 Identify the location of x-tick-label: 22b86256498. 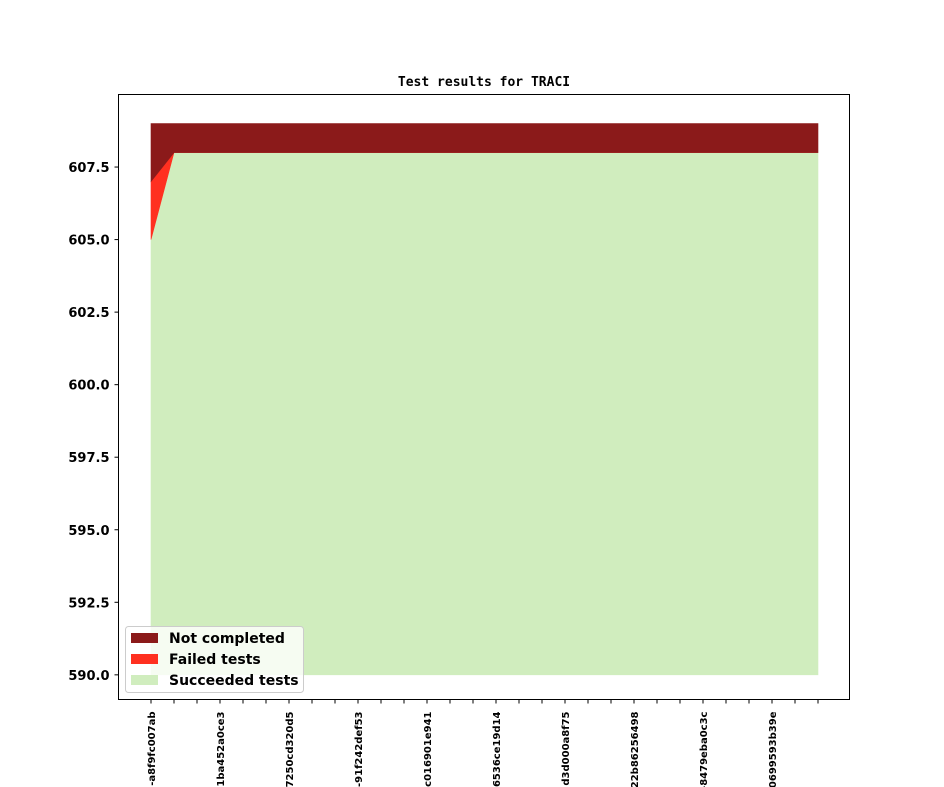
(635, 749).